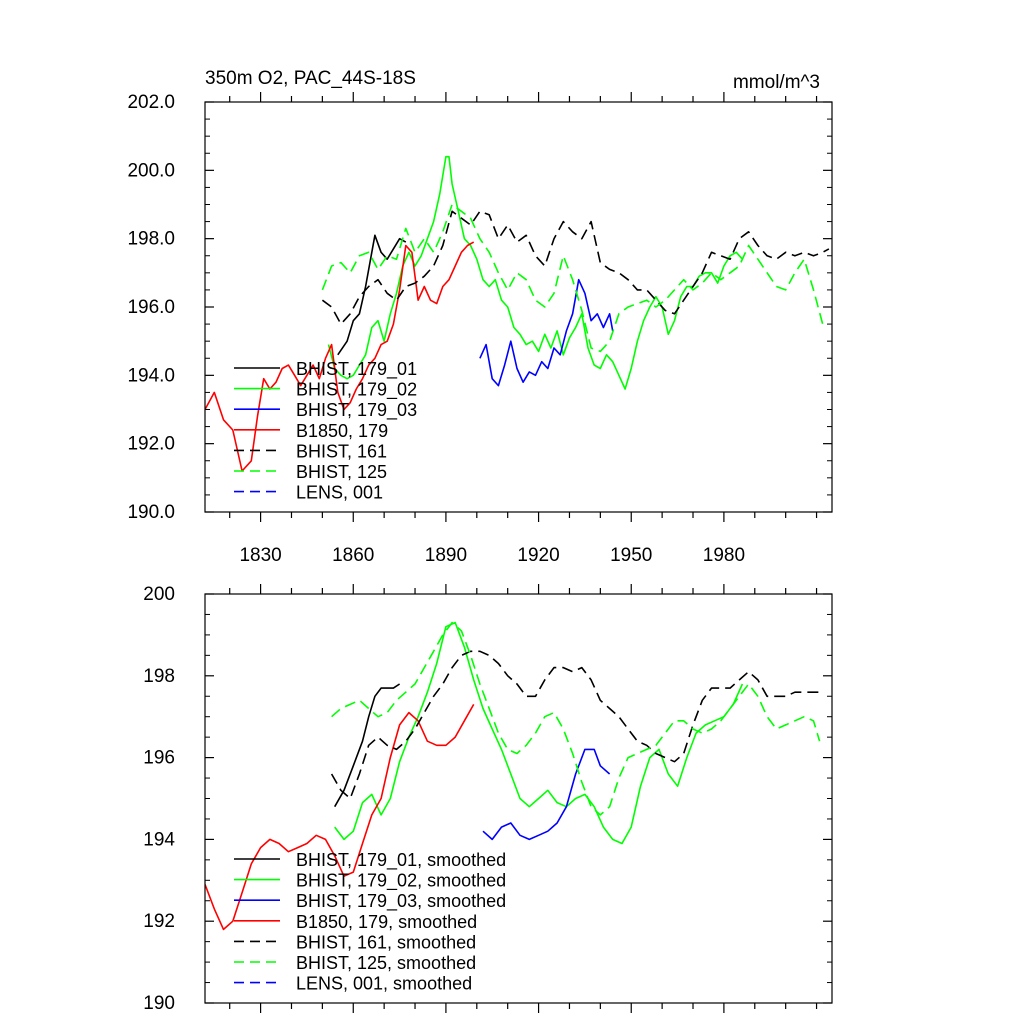 Image resolution: width=1024 pixels, height=1024 pixels. Describe the element at coordinates (339, 493) in the screenshot. I see `legend-label: LENS, 001` at that location.